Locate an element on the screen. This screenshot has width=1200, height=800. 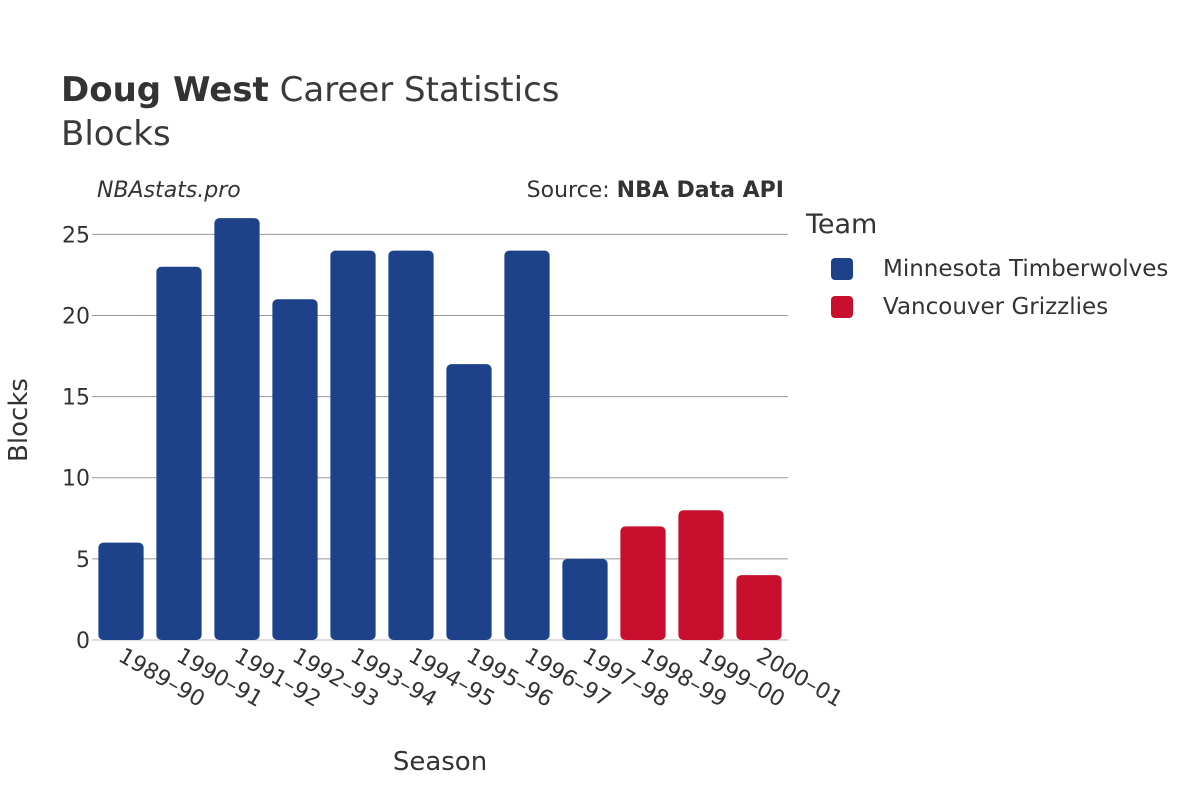
title-rest: Career Statistics is located at coordinates (419, 90).